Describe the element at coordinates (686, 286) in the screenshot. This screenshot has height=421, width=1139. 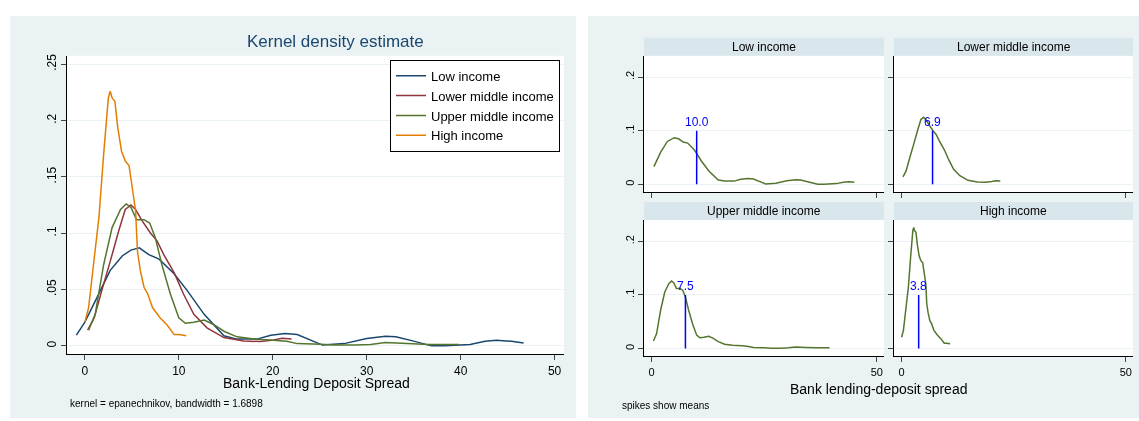
I see `ref-line-label: 7.5` at that location.